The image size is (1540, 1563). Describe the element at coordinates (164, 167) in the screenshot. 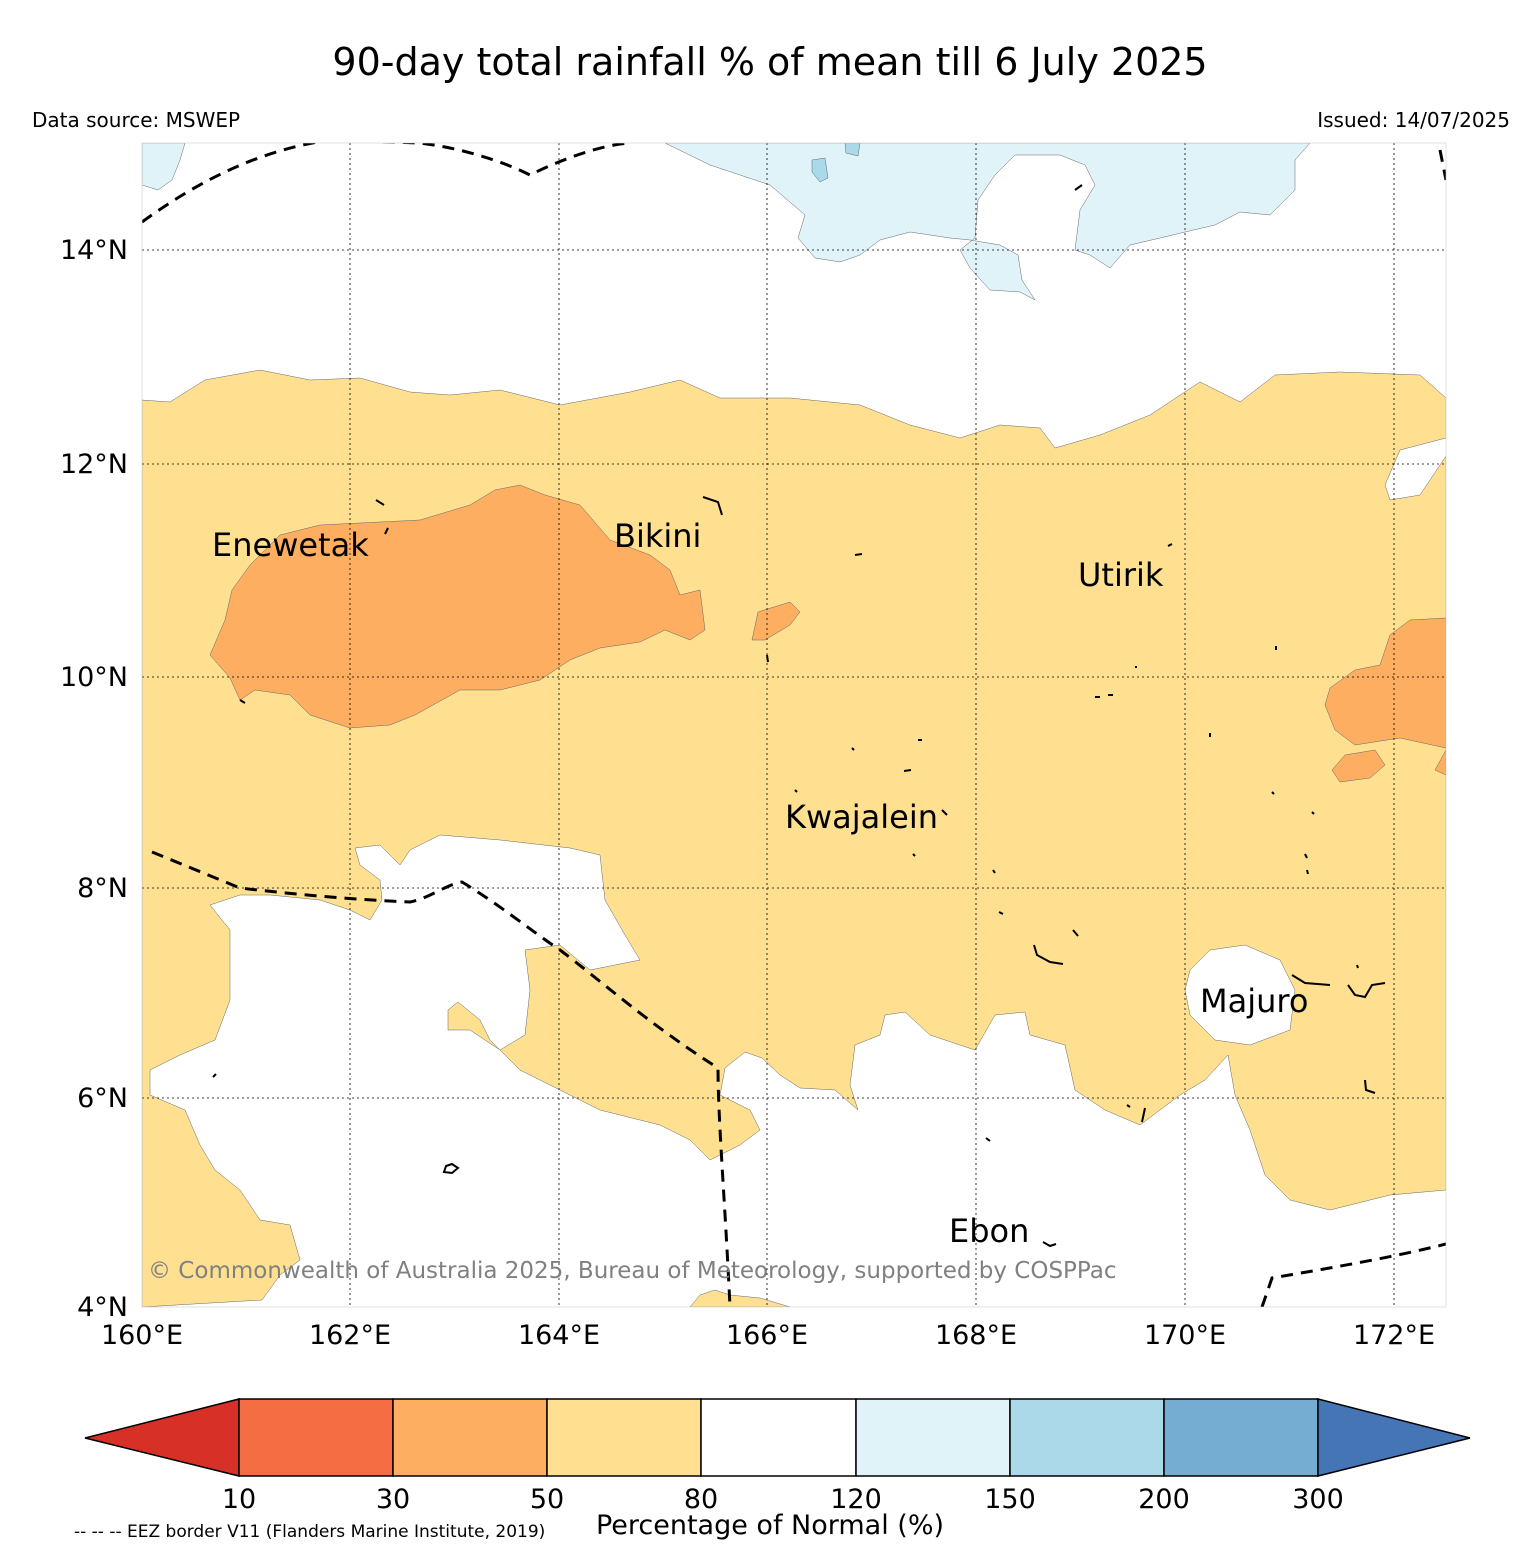

I see `rainfall-120-150-corner` at that location.